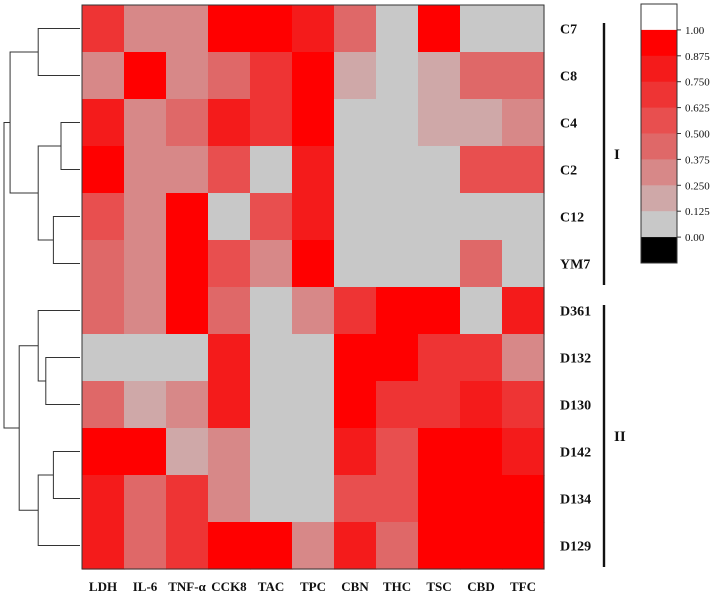 This screenshot has width=725, height=599. I want to click on heatmap-cell-c12-tsc, so click(439, 217).